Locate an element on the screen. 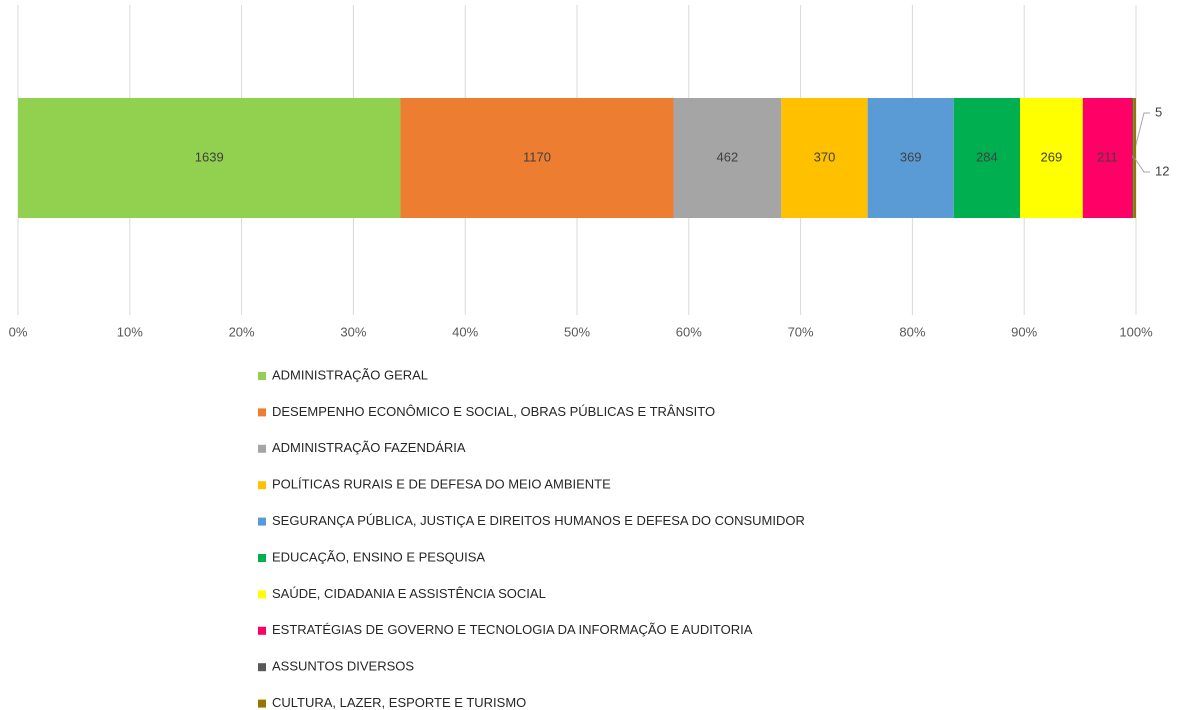  x-tick-label: 80% is located at coordinates (912, 331).